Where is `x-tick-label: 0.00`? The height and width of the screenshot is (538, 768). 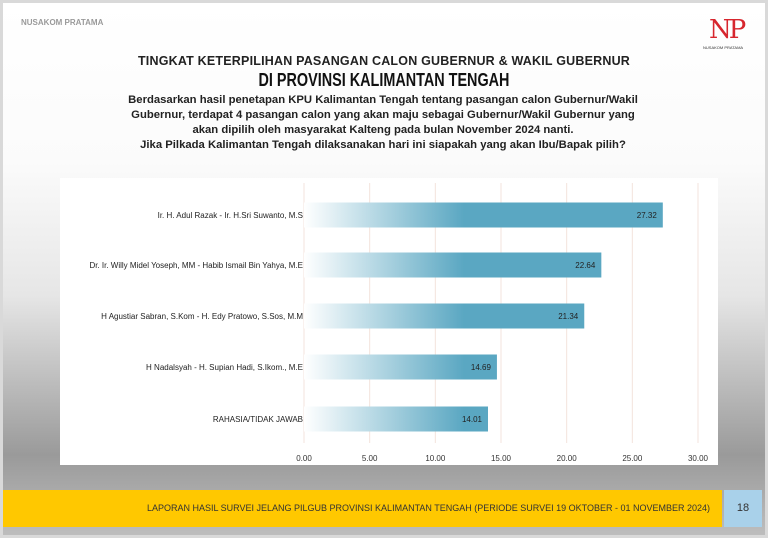 x-tick-label: 0.00 is located at coordinates (304, 458).